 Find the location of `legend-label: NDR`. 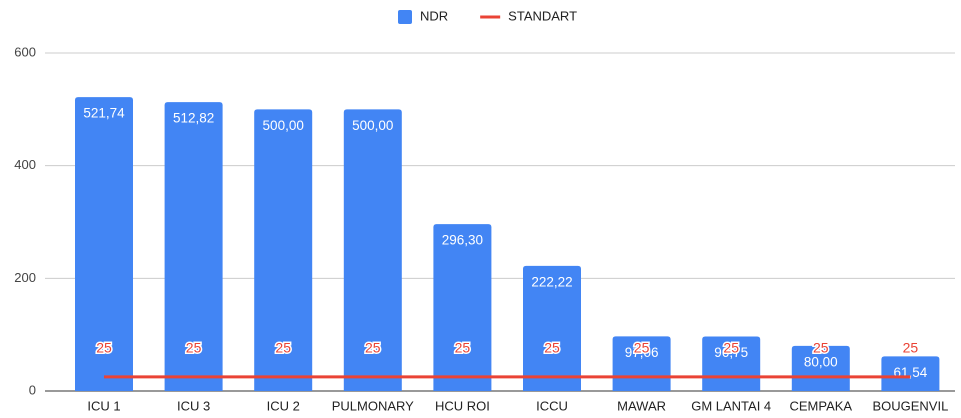

legend-label: NDR is located at coordinates (434, 15).